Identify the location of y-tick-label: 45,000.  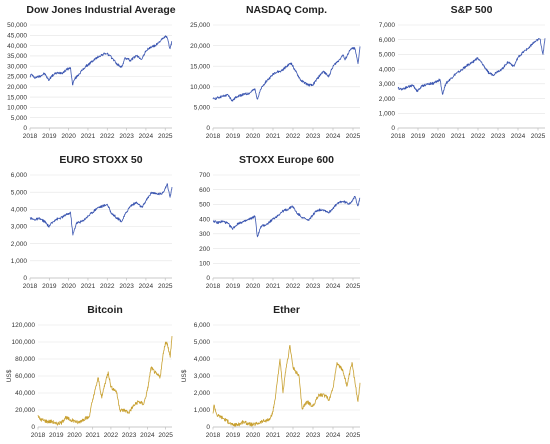
(17, 36).